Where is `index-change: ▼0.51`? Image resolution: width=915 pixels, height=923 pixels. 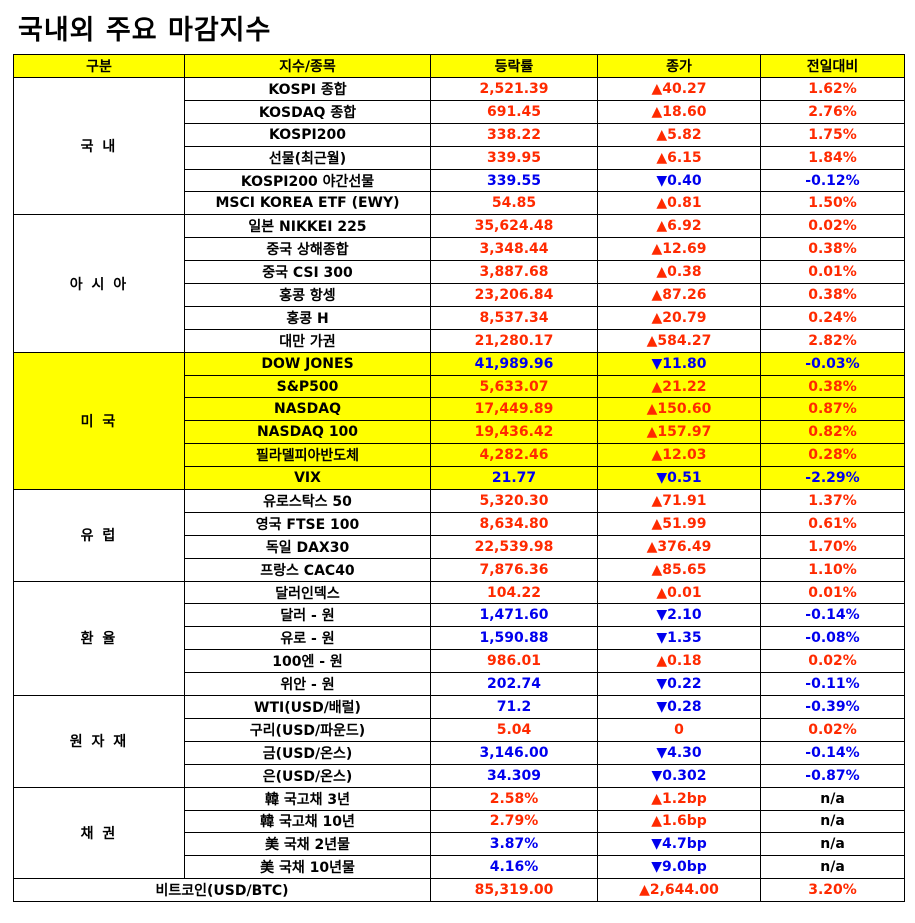 index-change: ▼0.51 is located at coordinates (679, 478).